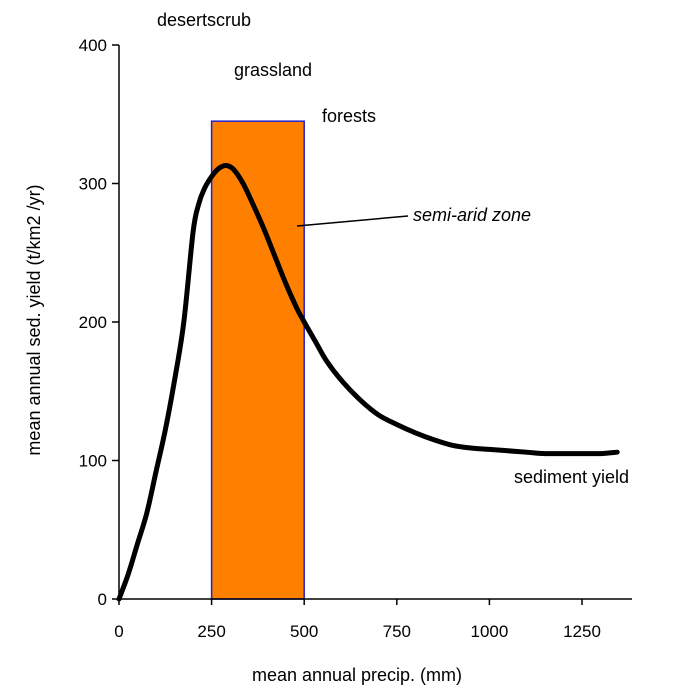 The image size is (685, 689). I want to click on semi-arid-zone-band, so click(257, 360).